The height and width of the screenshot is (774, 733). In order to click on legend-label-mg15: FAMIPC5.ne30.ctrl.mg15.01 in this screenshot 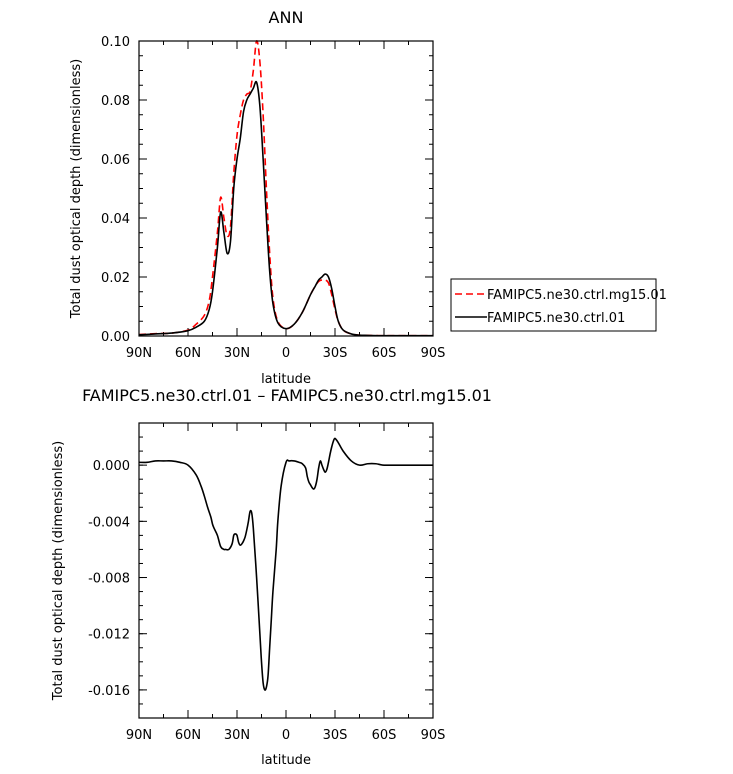, I will do `click(577, 295)`.